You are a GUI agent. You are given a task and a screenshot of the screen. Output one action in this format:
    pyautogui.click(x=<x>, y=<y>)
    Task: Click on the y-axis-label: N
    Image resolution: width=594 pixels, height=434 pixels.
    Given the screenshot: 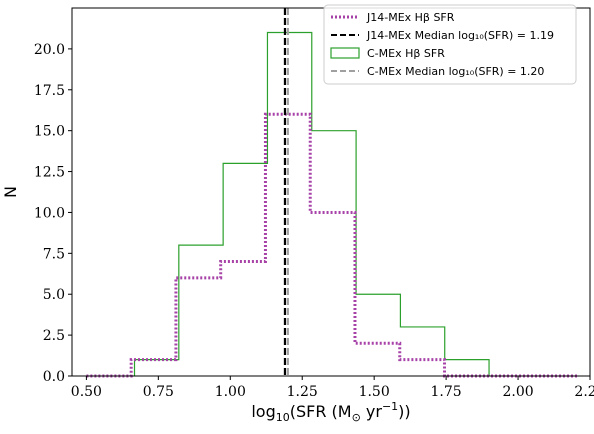 What is the action you would take?
    pyautogui.click(x=10, y=192)
    